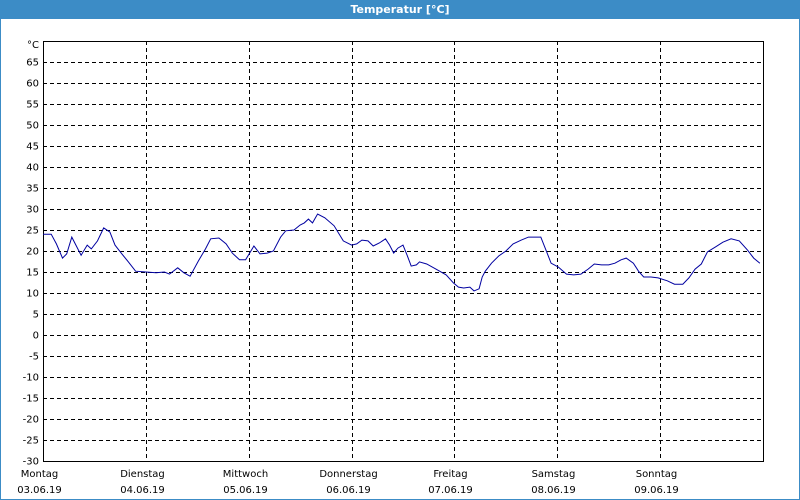 This screenshot has width=800, height=500. Describe the element at coordinates (31, 378) in the screenshot. I see `y-tick-label: -10` at that location.